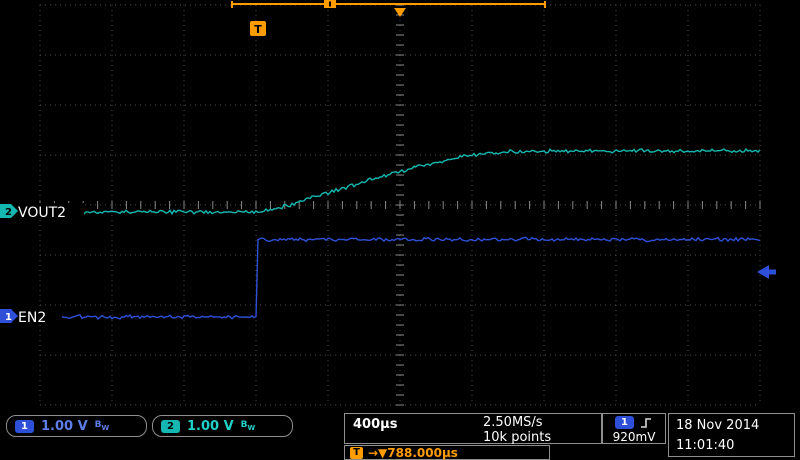  I want to click on ch2-label-backing, so click(50, 211).